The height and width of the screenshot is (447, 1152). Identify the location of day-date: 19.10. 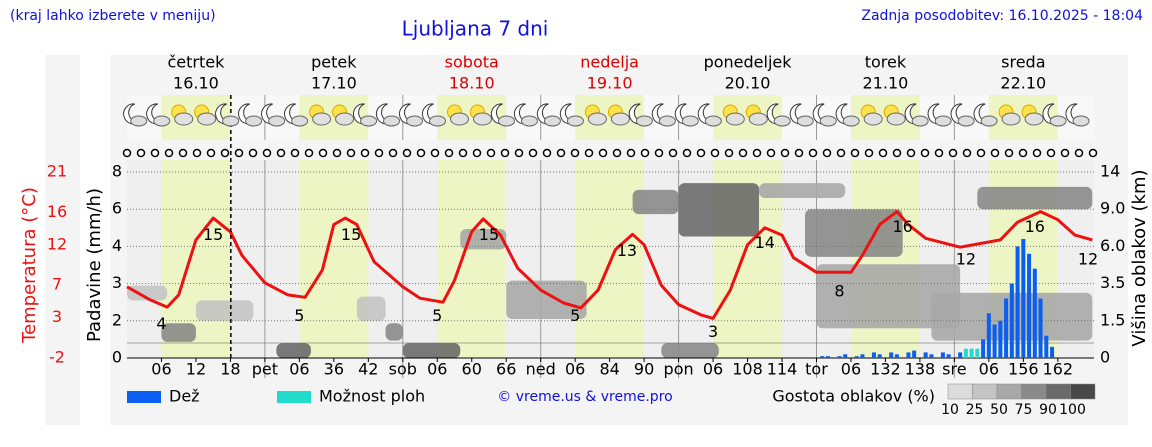
(610, 83).